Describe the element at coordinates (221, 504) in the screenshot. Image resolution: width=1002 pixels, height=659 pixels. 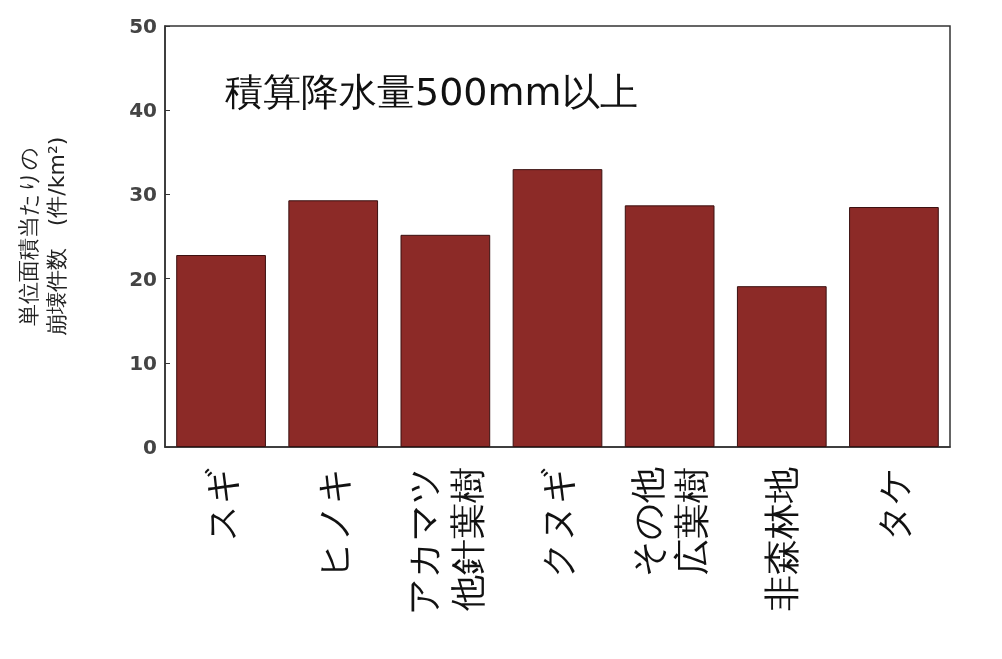
I see `x-tick-label: スギ` at that location.